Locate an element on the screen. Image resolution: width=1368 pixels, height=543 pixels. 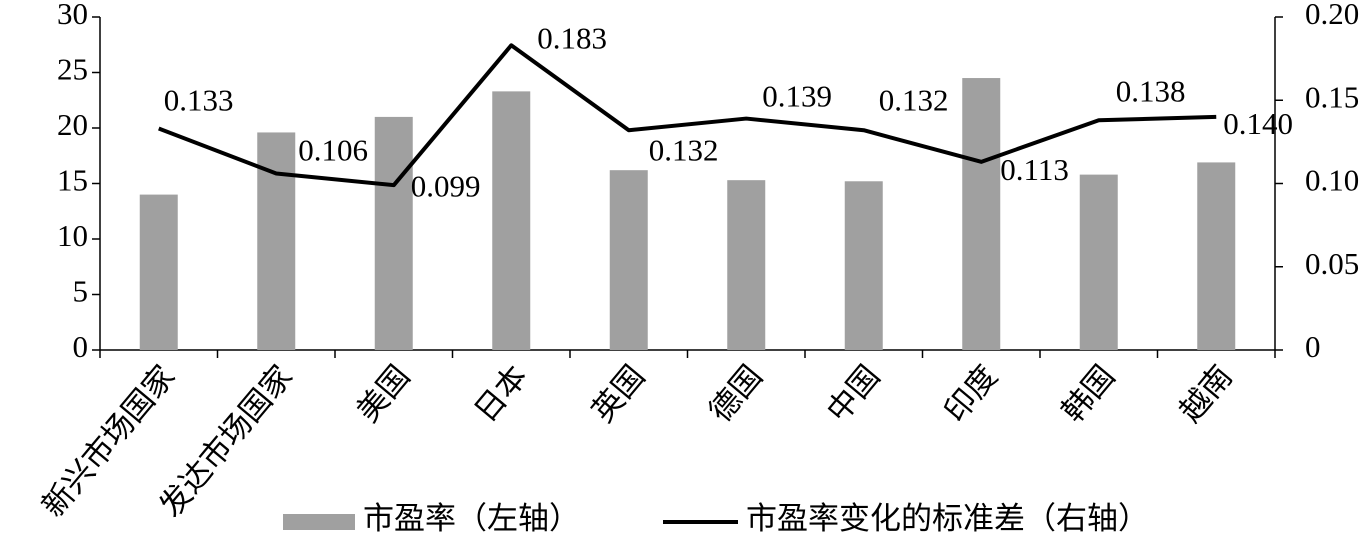
x-tick-label: 日本 is located at coordinates (500, 394).